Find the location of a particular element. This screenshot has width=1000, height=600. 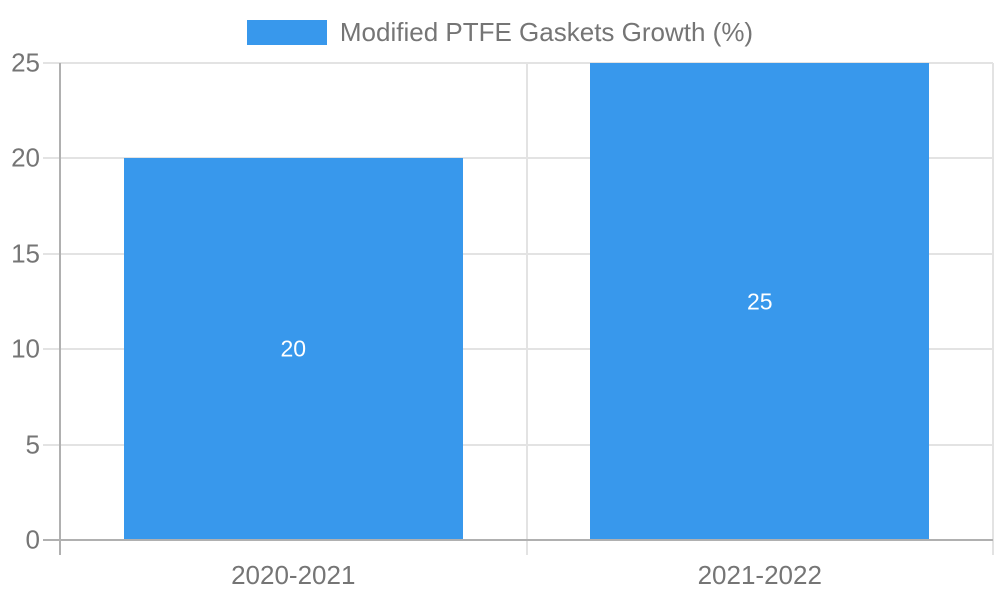

y-tick-label: 0 is located at coordinates (32, 539).